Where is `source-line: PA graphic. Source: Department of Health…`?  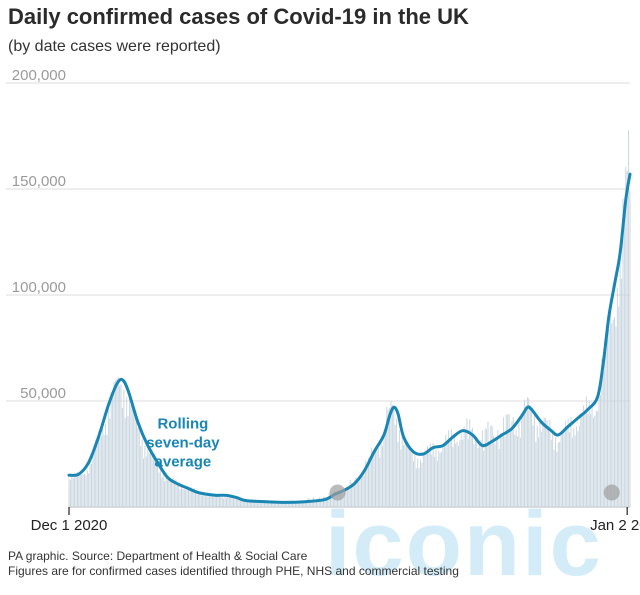 source-line: PA graphic. Source: Department of Health… is located at coordinates (158, 556).